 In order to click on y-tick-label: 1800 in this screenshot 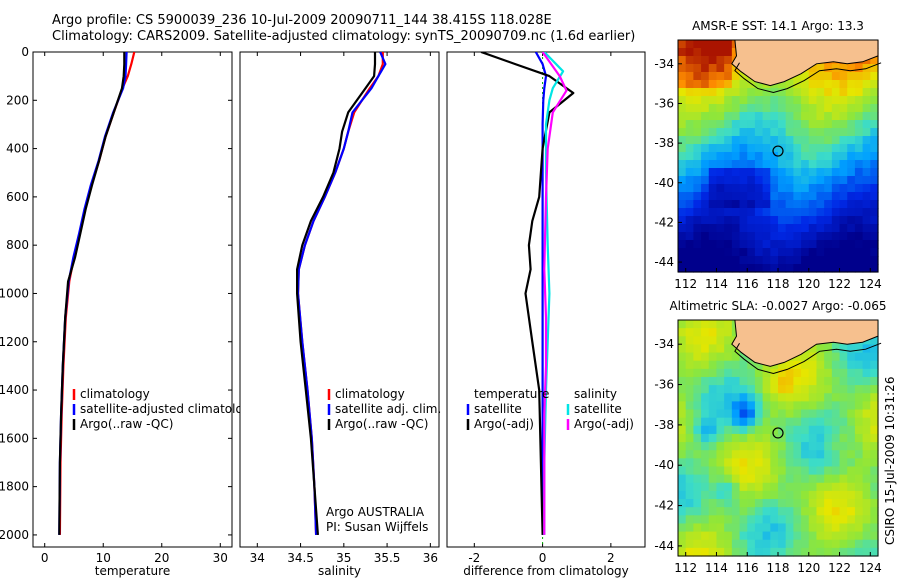, I will do `click(14, 487)`.